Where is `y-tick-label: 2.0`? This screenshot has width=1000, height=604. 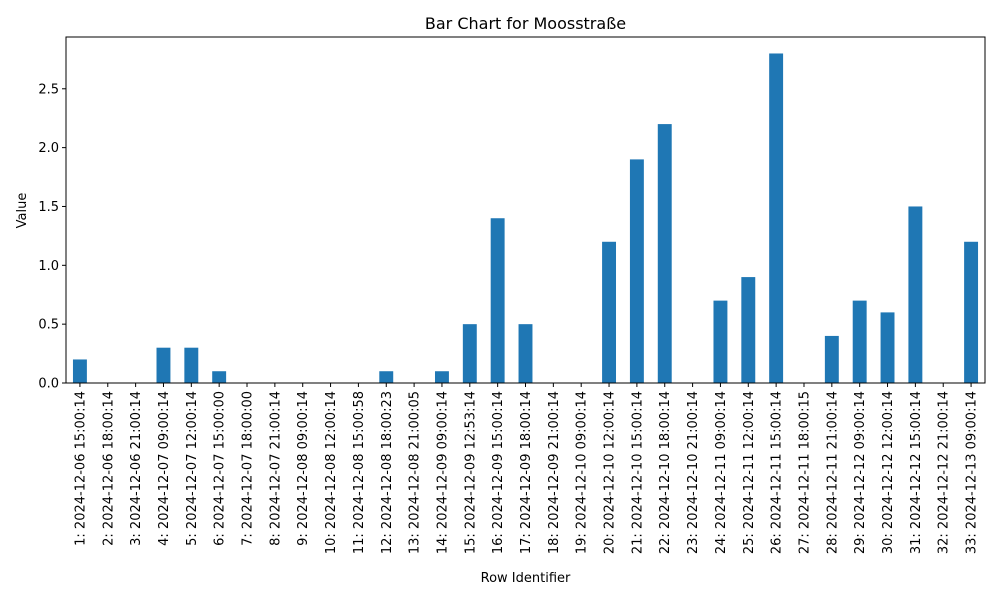
y-tick-label: 2.0 is located at coordinates (48, 148).